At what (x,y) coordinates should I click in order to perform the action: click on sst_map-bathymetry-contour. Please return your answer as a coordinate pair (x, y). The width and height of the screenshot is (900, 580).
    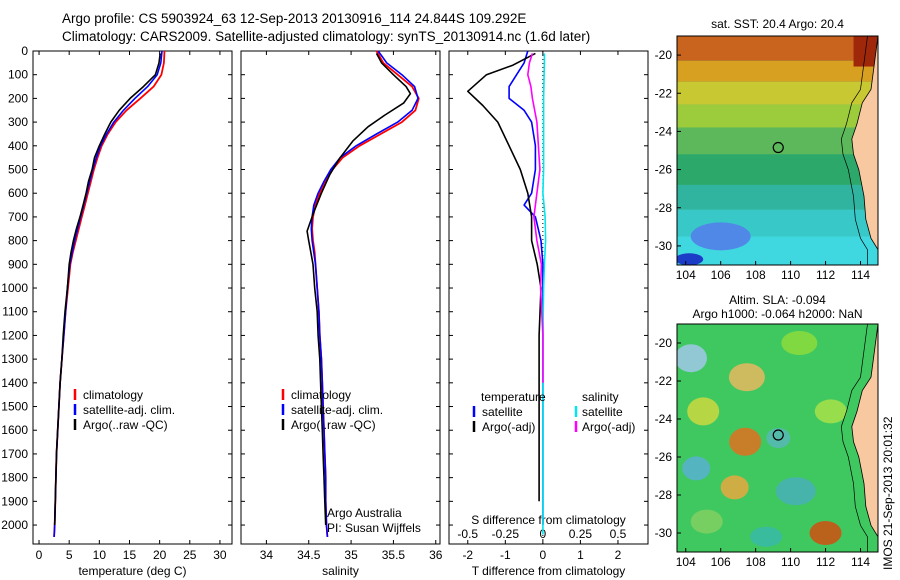
    Looking at the image, I should click on (854, 150).